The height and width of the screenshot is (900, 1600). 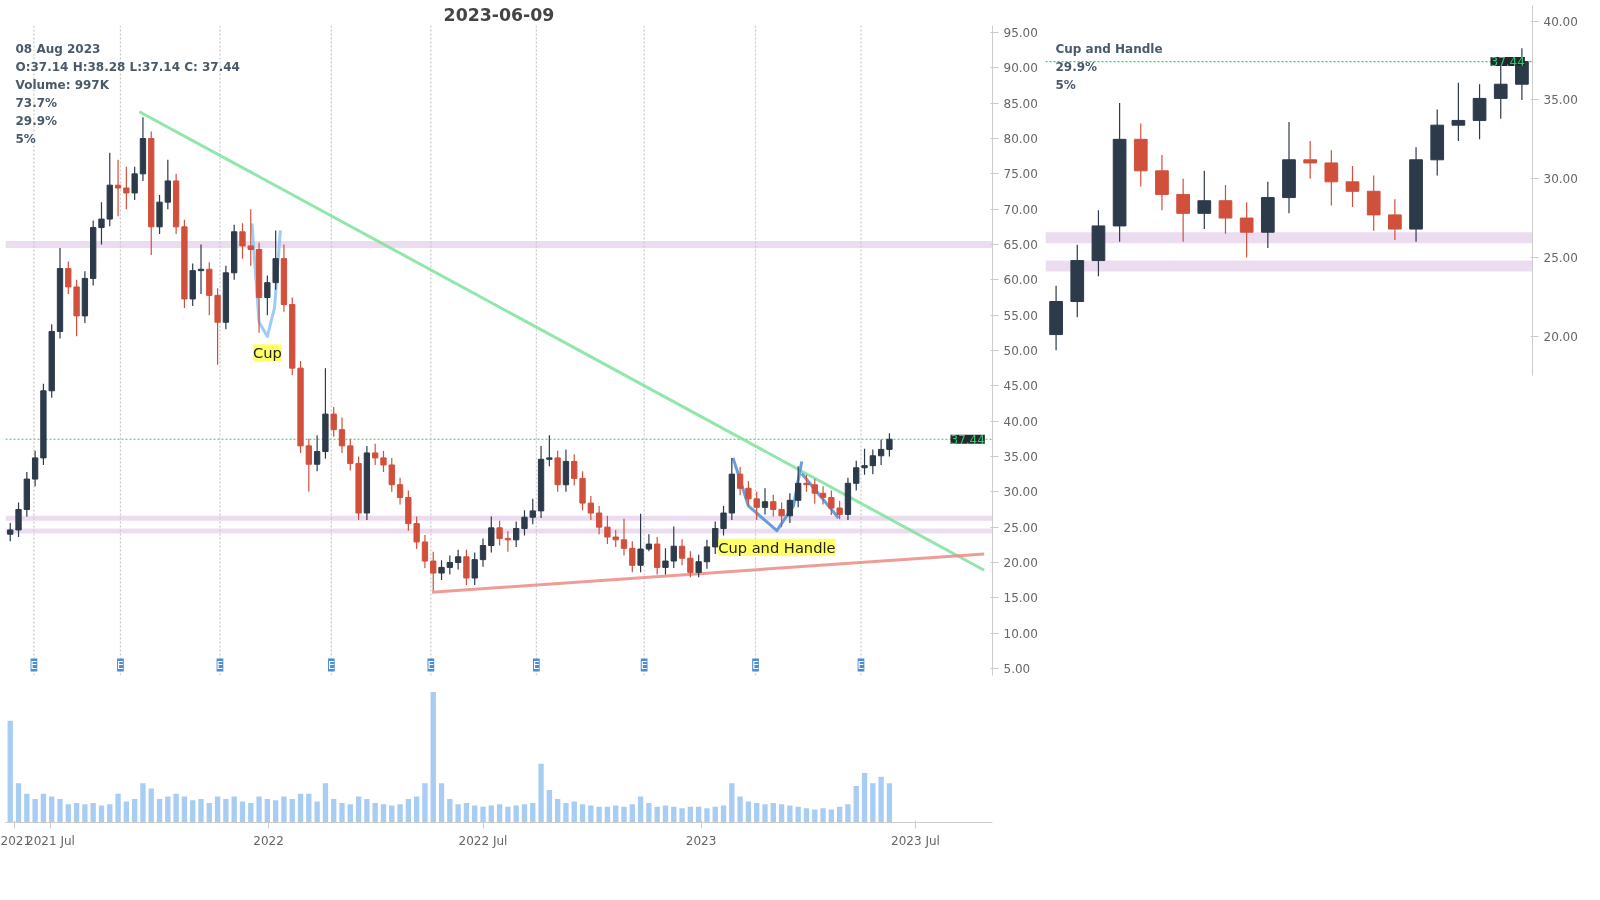 I want to click on y-tick-label: 50.00, so click(x=1020, y=351).